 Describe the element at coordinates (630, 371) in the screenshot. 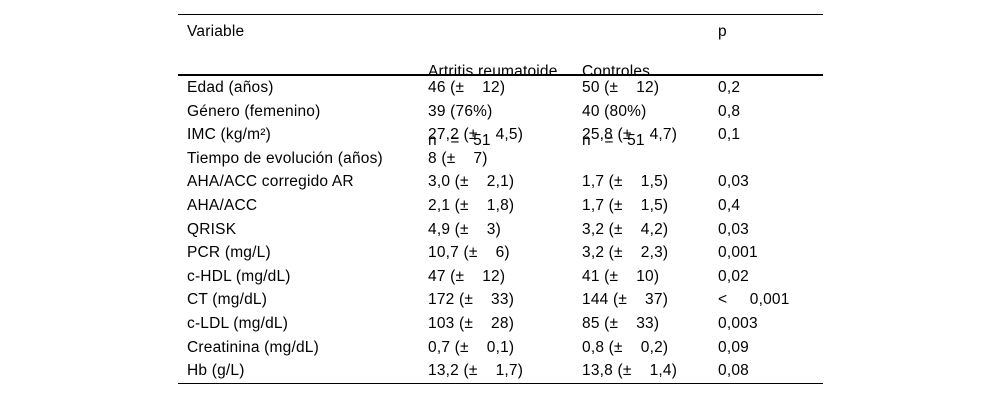

I see `cell-controles-value: 13,8 (± 1,4)` at that location.